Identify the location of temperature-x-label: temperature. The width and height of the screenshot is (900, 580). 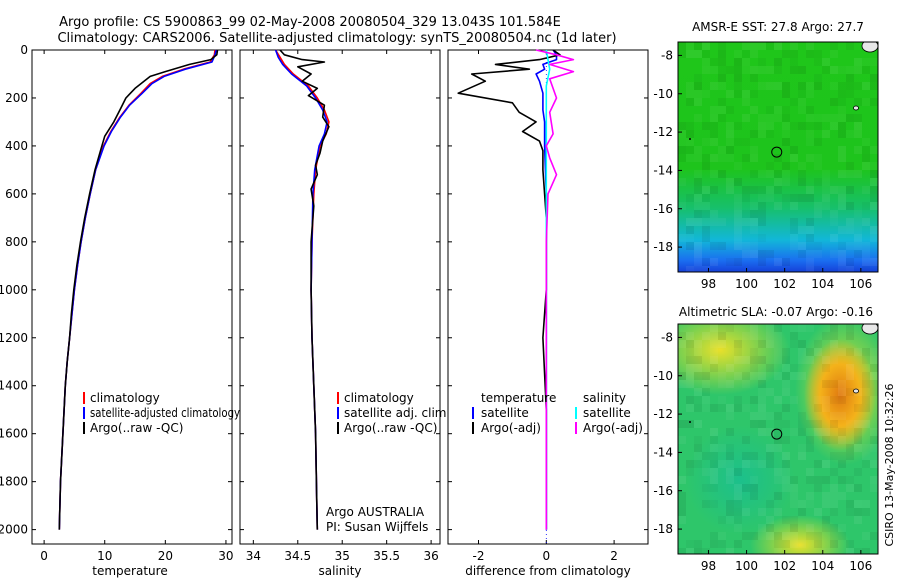
(129, 571).